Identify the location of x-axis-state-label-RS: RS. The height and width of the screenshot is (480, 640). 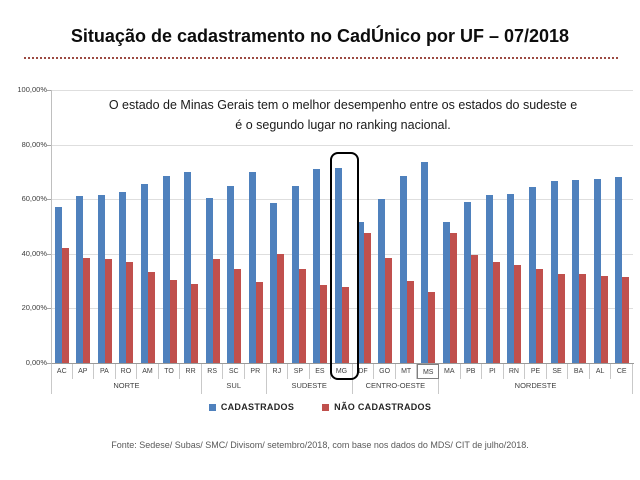
(213, 371).